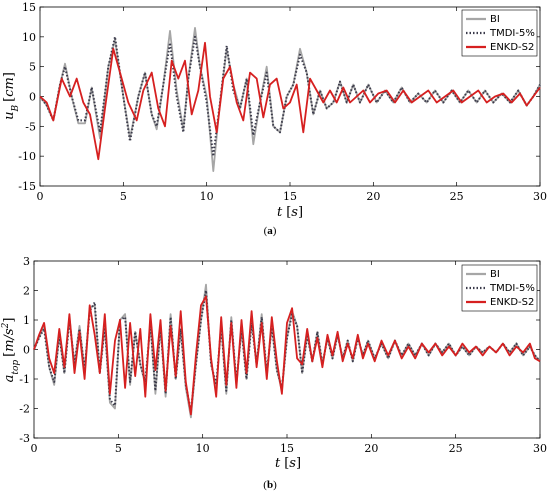 Image resolution: width=550 pixels, height=502 pixels. Describe the element at coordinates (11, 96) in the screenshot. I see `chart-a-y-axis-label: uB[cm]` at that location.